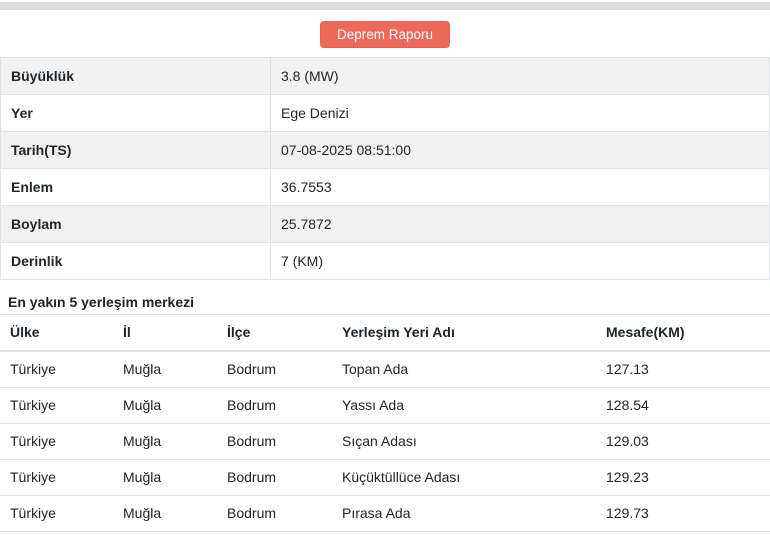 This screenshot has height=535, width=770. I want to click on table-row: Türkiye Muğla Bodrum Sıçan Adası 129.03, so click(385, 441).